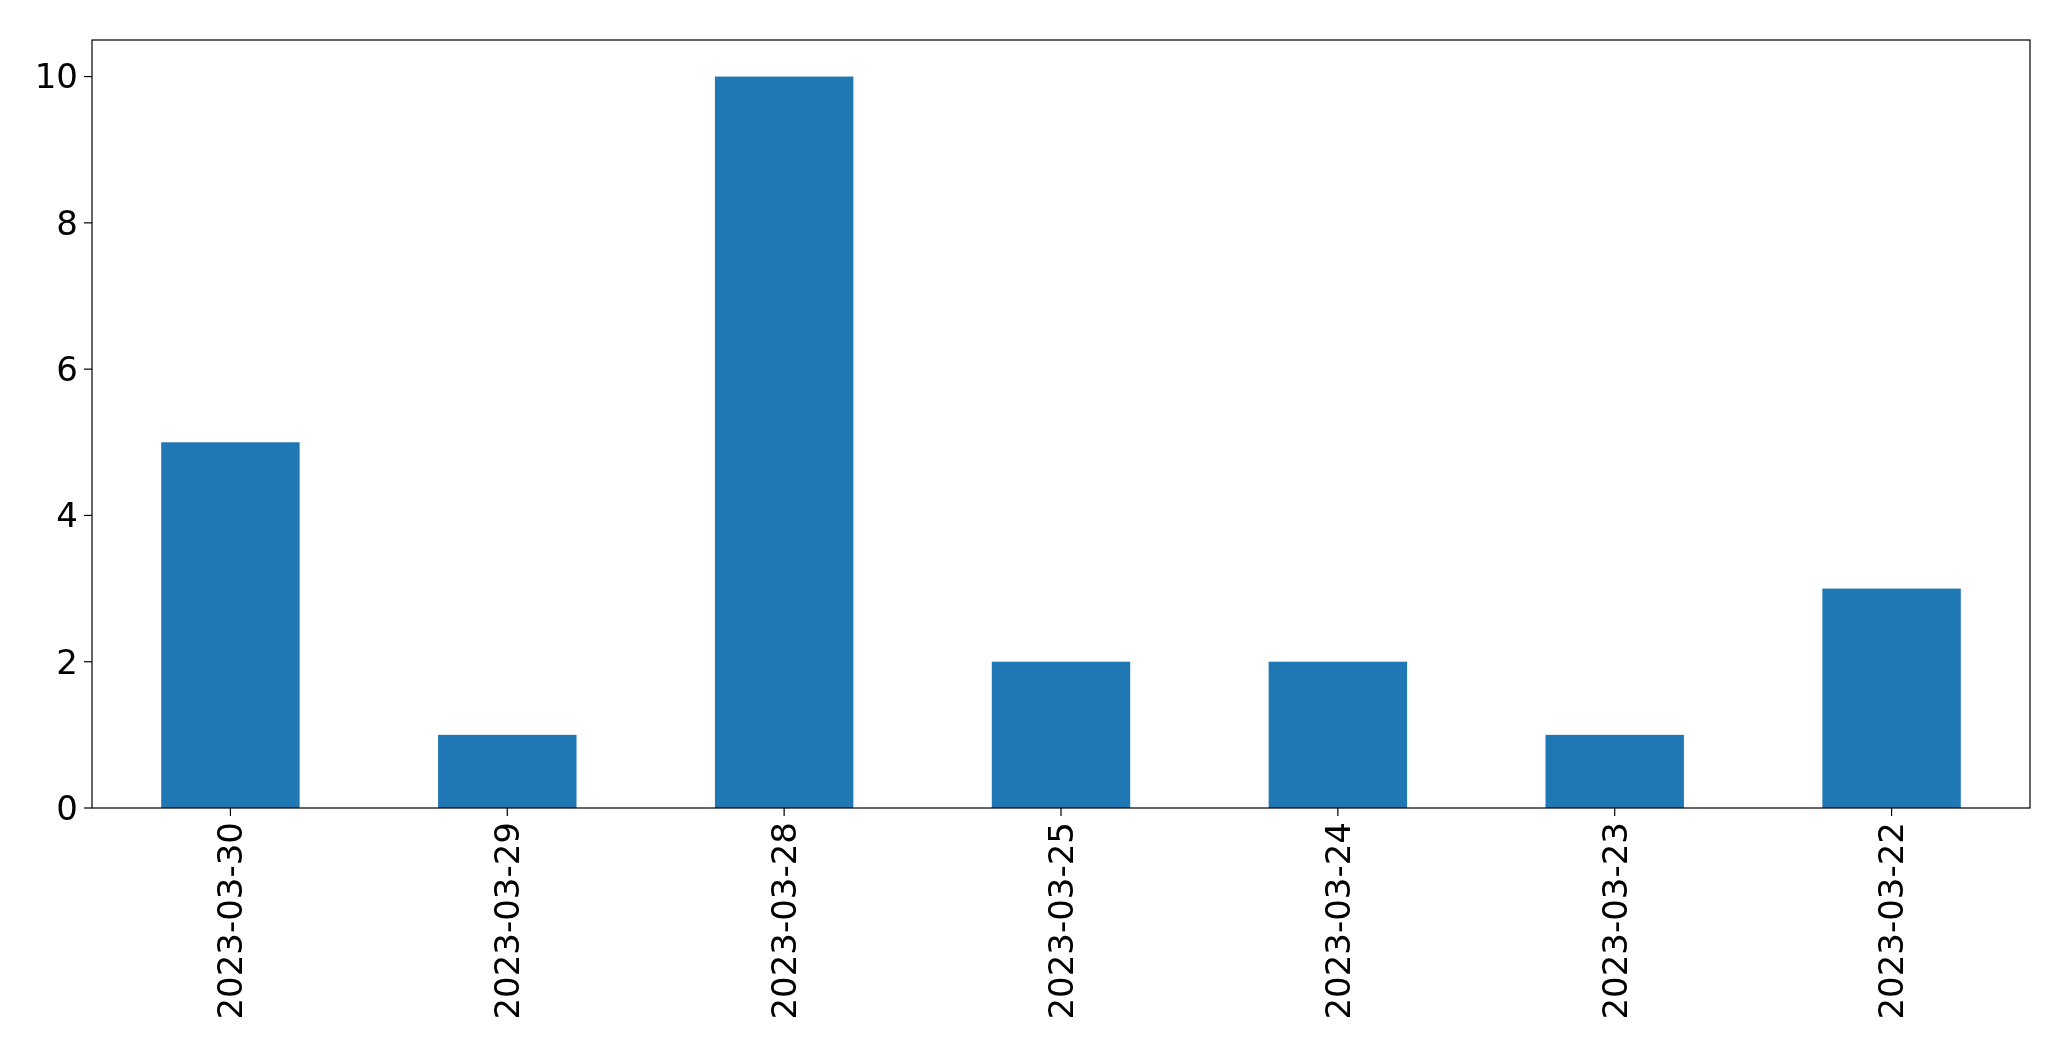 This screenshot has width=2071, height=1061. What do you see at coordinates (1060, 921) in the screenshot?
I see `x-tick-label: 2023-03-25` at bounding box center [1060, 921].